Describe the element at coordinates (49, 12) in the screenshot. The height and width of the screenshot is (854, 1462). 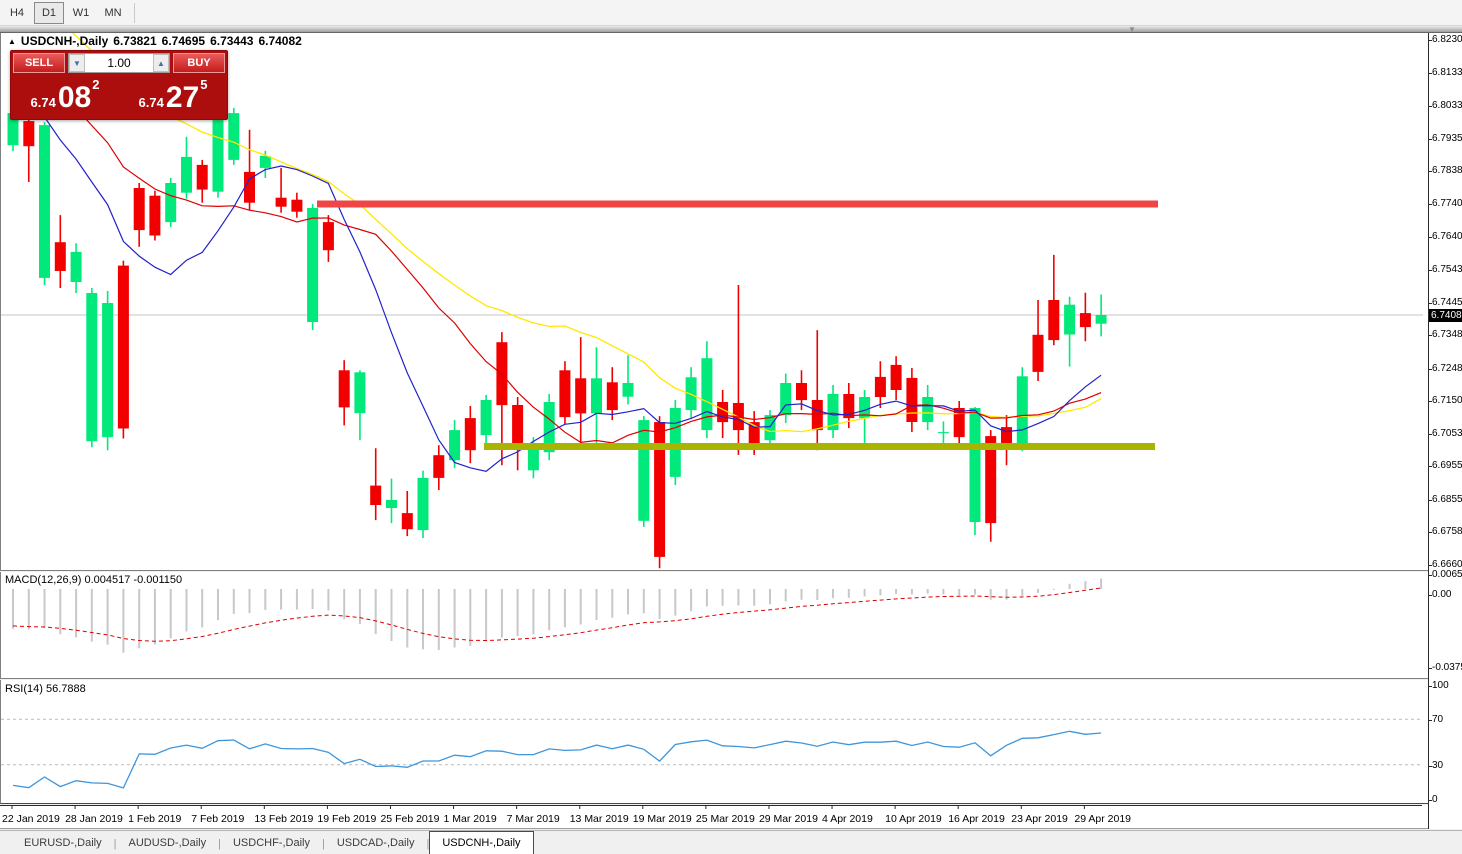
I see `timeframe-button-d1: D1` at that location.